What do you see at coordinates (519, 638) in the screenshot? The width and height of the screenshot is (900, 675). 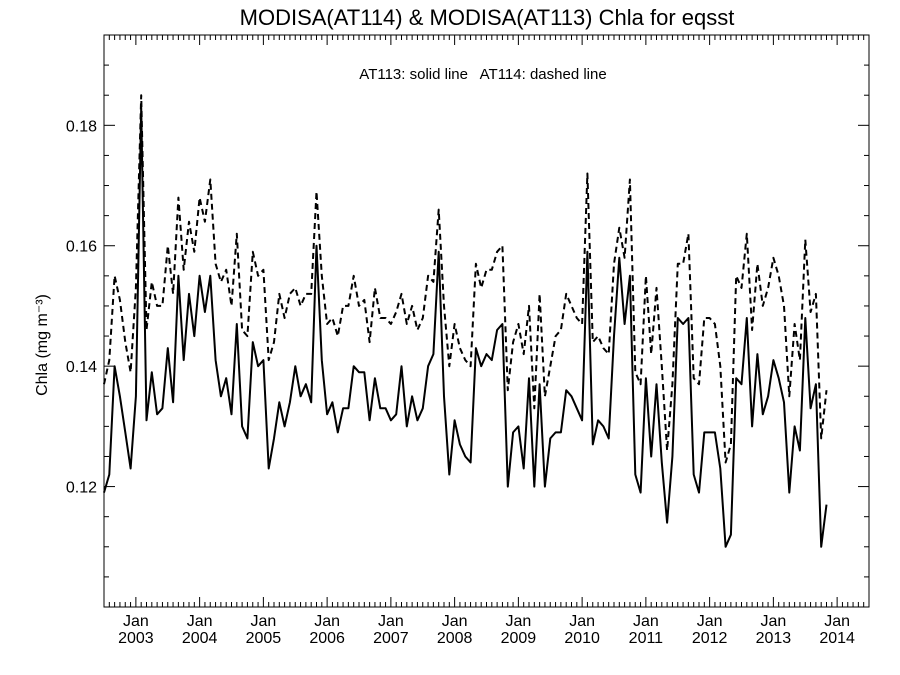 I see `x-tick-label-year: 2009` at bounding box center [519, 638].